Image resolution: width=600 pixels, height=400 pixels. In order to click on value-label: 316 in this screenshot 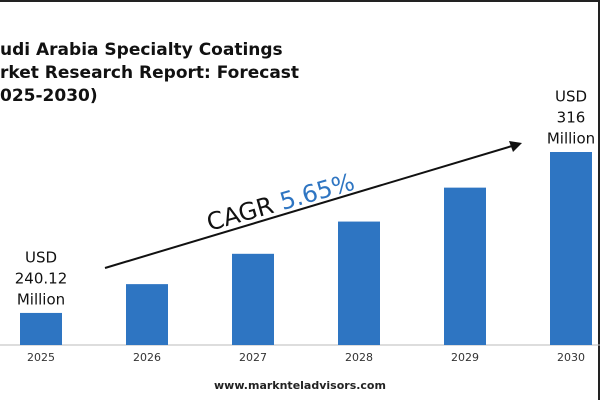, I will do `click(571, 118)`.